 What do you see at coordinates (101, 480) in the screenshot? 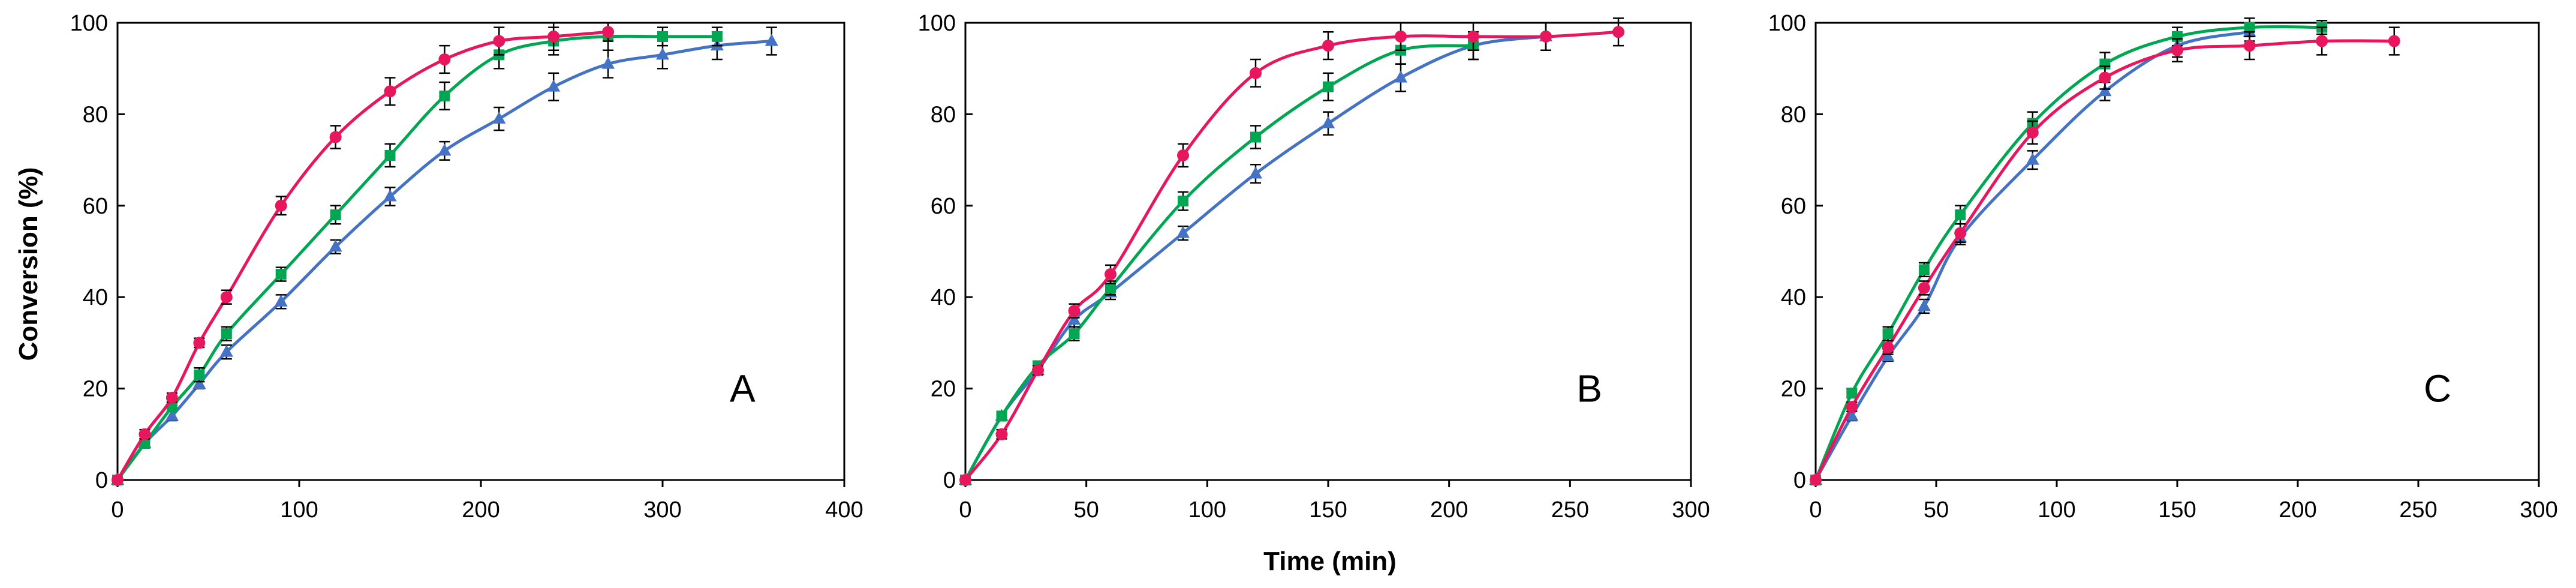
I see `y-tick-label: 0` at bounding box center [101, 480].